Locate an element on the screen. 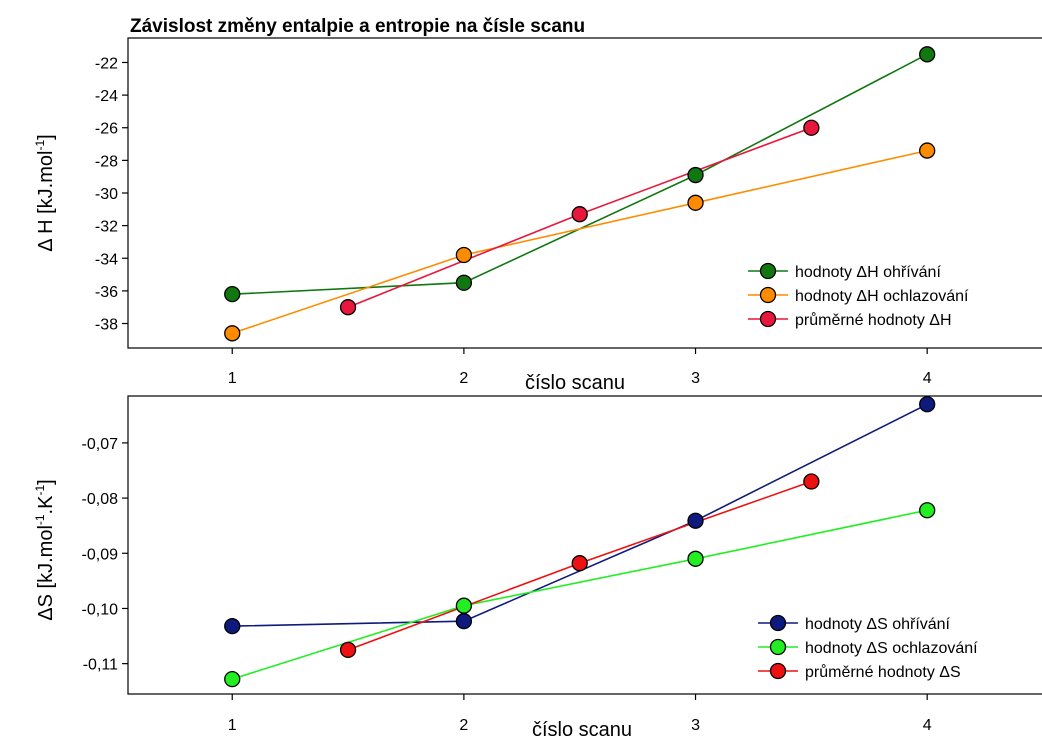 The width and height of the screenshot is (1042, 742). legend-label: hodnoty ΔH ohřívání is located at coordinates (868, 272).